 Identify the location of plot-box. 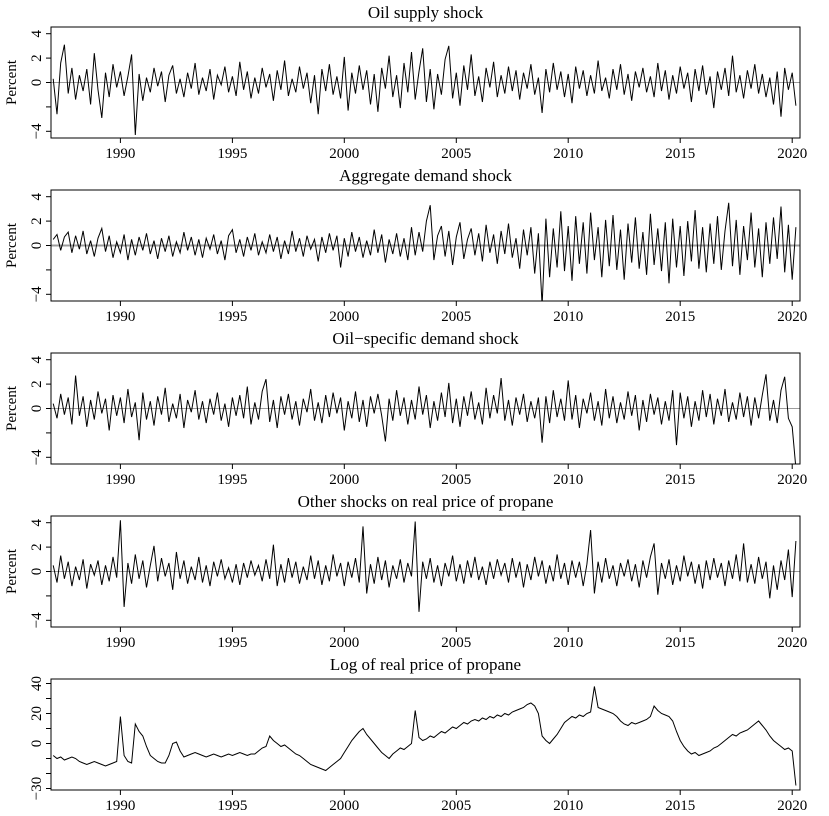
(425, 734).